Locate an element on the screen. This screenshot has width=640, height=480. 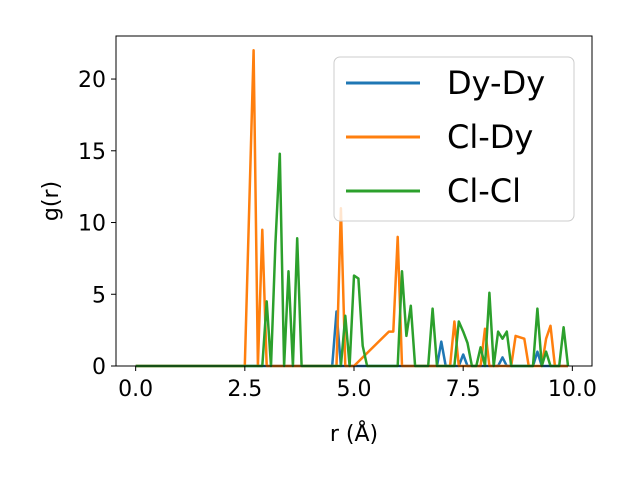
x-tick-label: 2.5 is located at coordinates (244, 389).